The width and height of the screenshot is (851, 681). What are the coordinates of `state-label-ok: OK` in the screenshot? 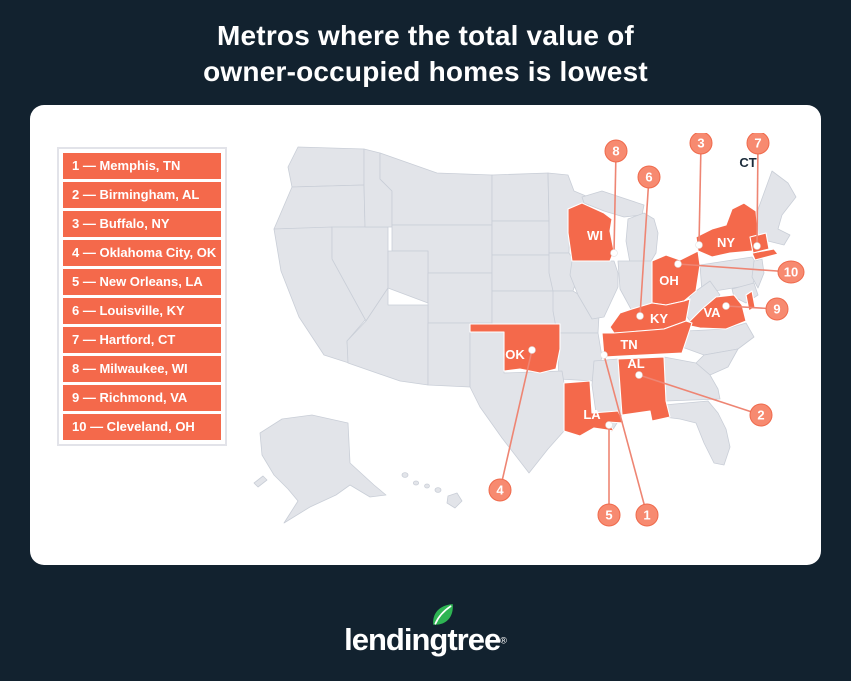 It's located at (515, 354).